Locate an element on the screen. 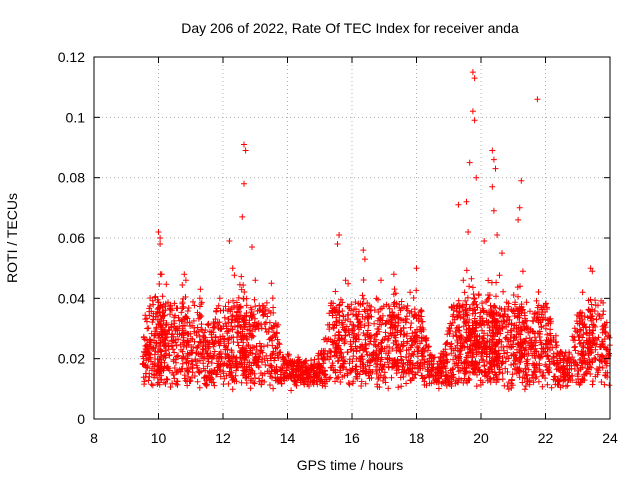 The height and width of the screenshot is (480, 640). y-tick-label: 0 is located at coordinates (81, 419).